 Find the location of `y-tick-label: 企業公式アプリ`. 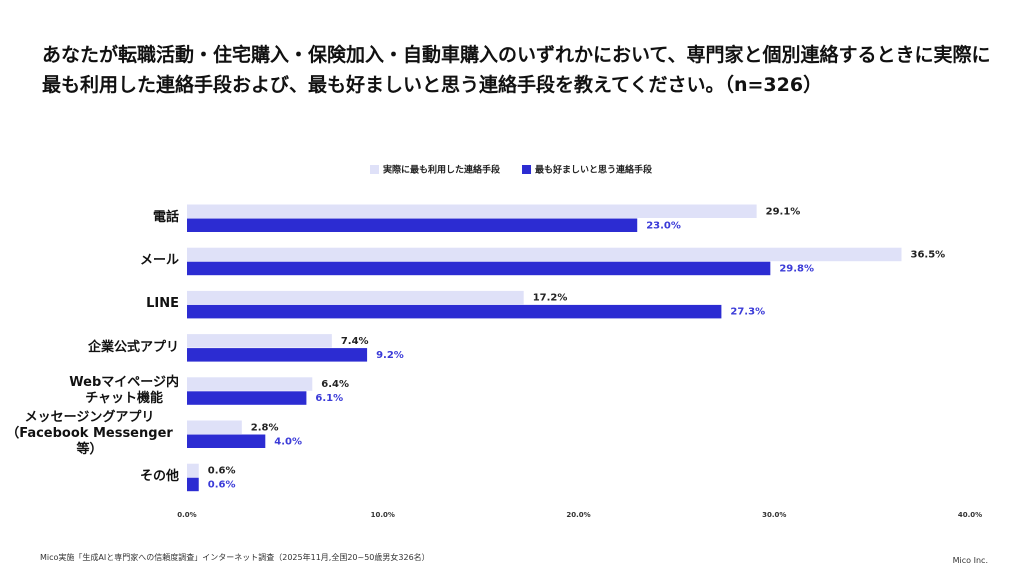

y-tick-label: 企業公式アプリ is located at coordinates (133, 347).